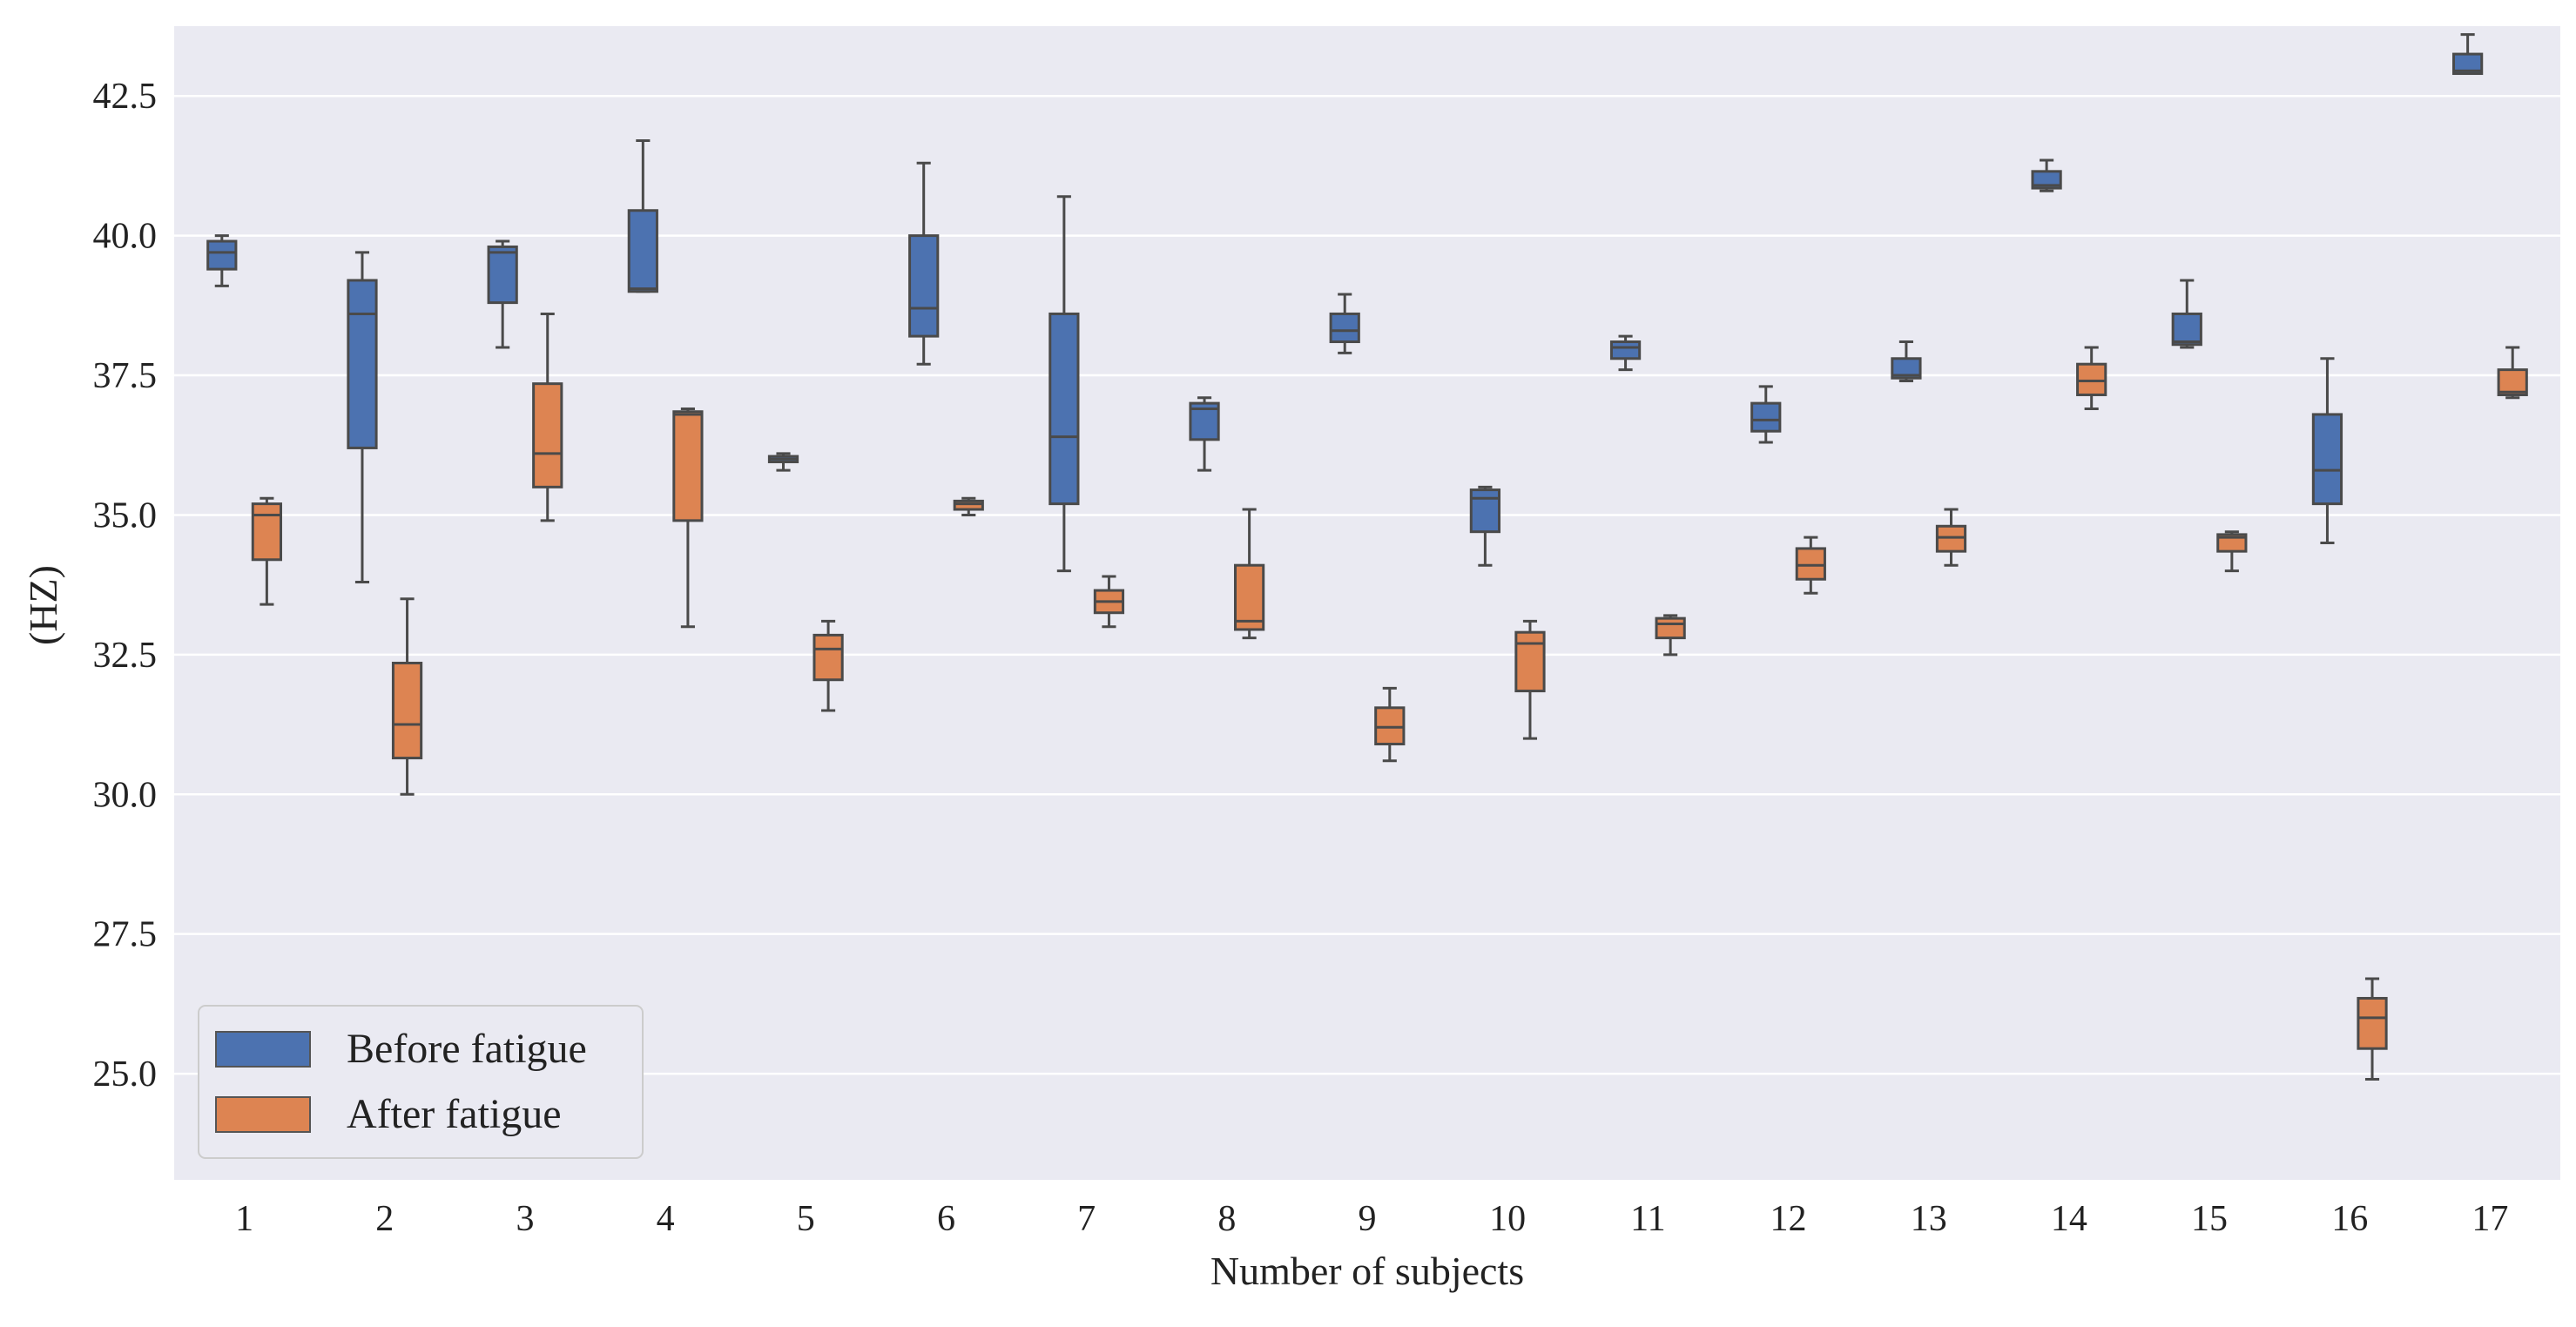  I want to click on legend-label-after-fatigue: After fatigue, so click(455, 1114).